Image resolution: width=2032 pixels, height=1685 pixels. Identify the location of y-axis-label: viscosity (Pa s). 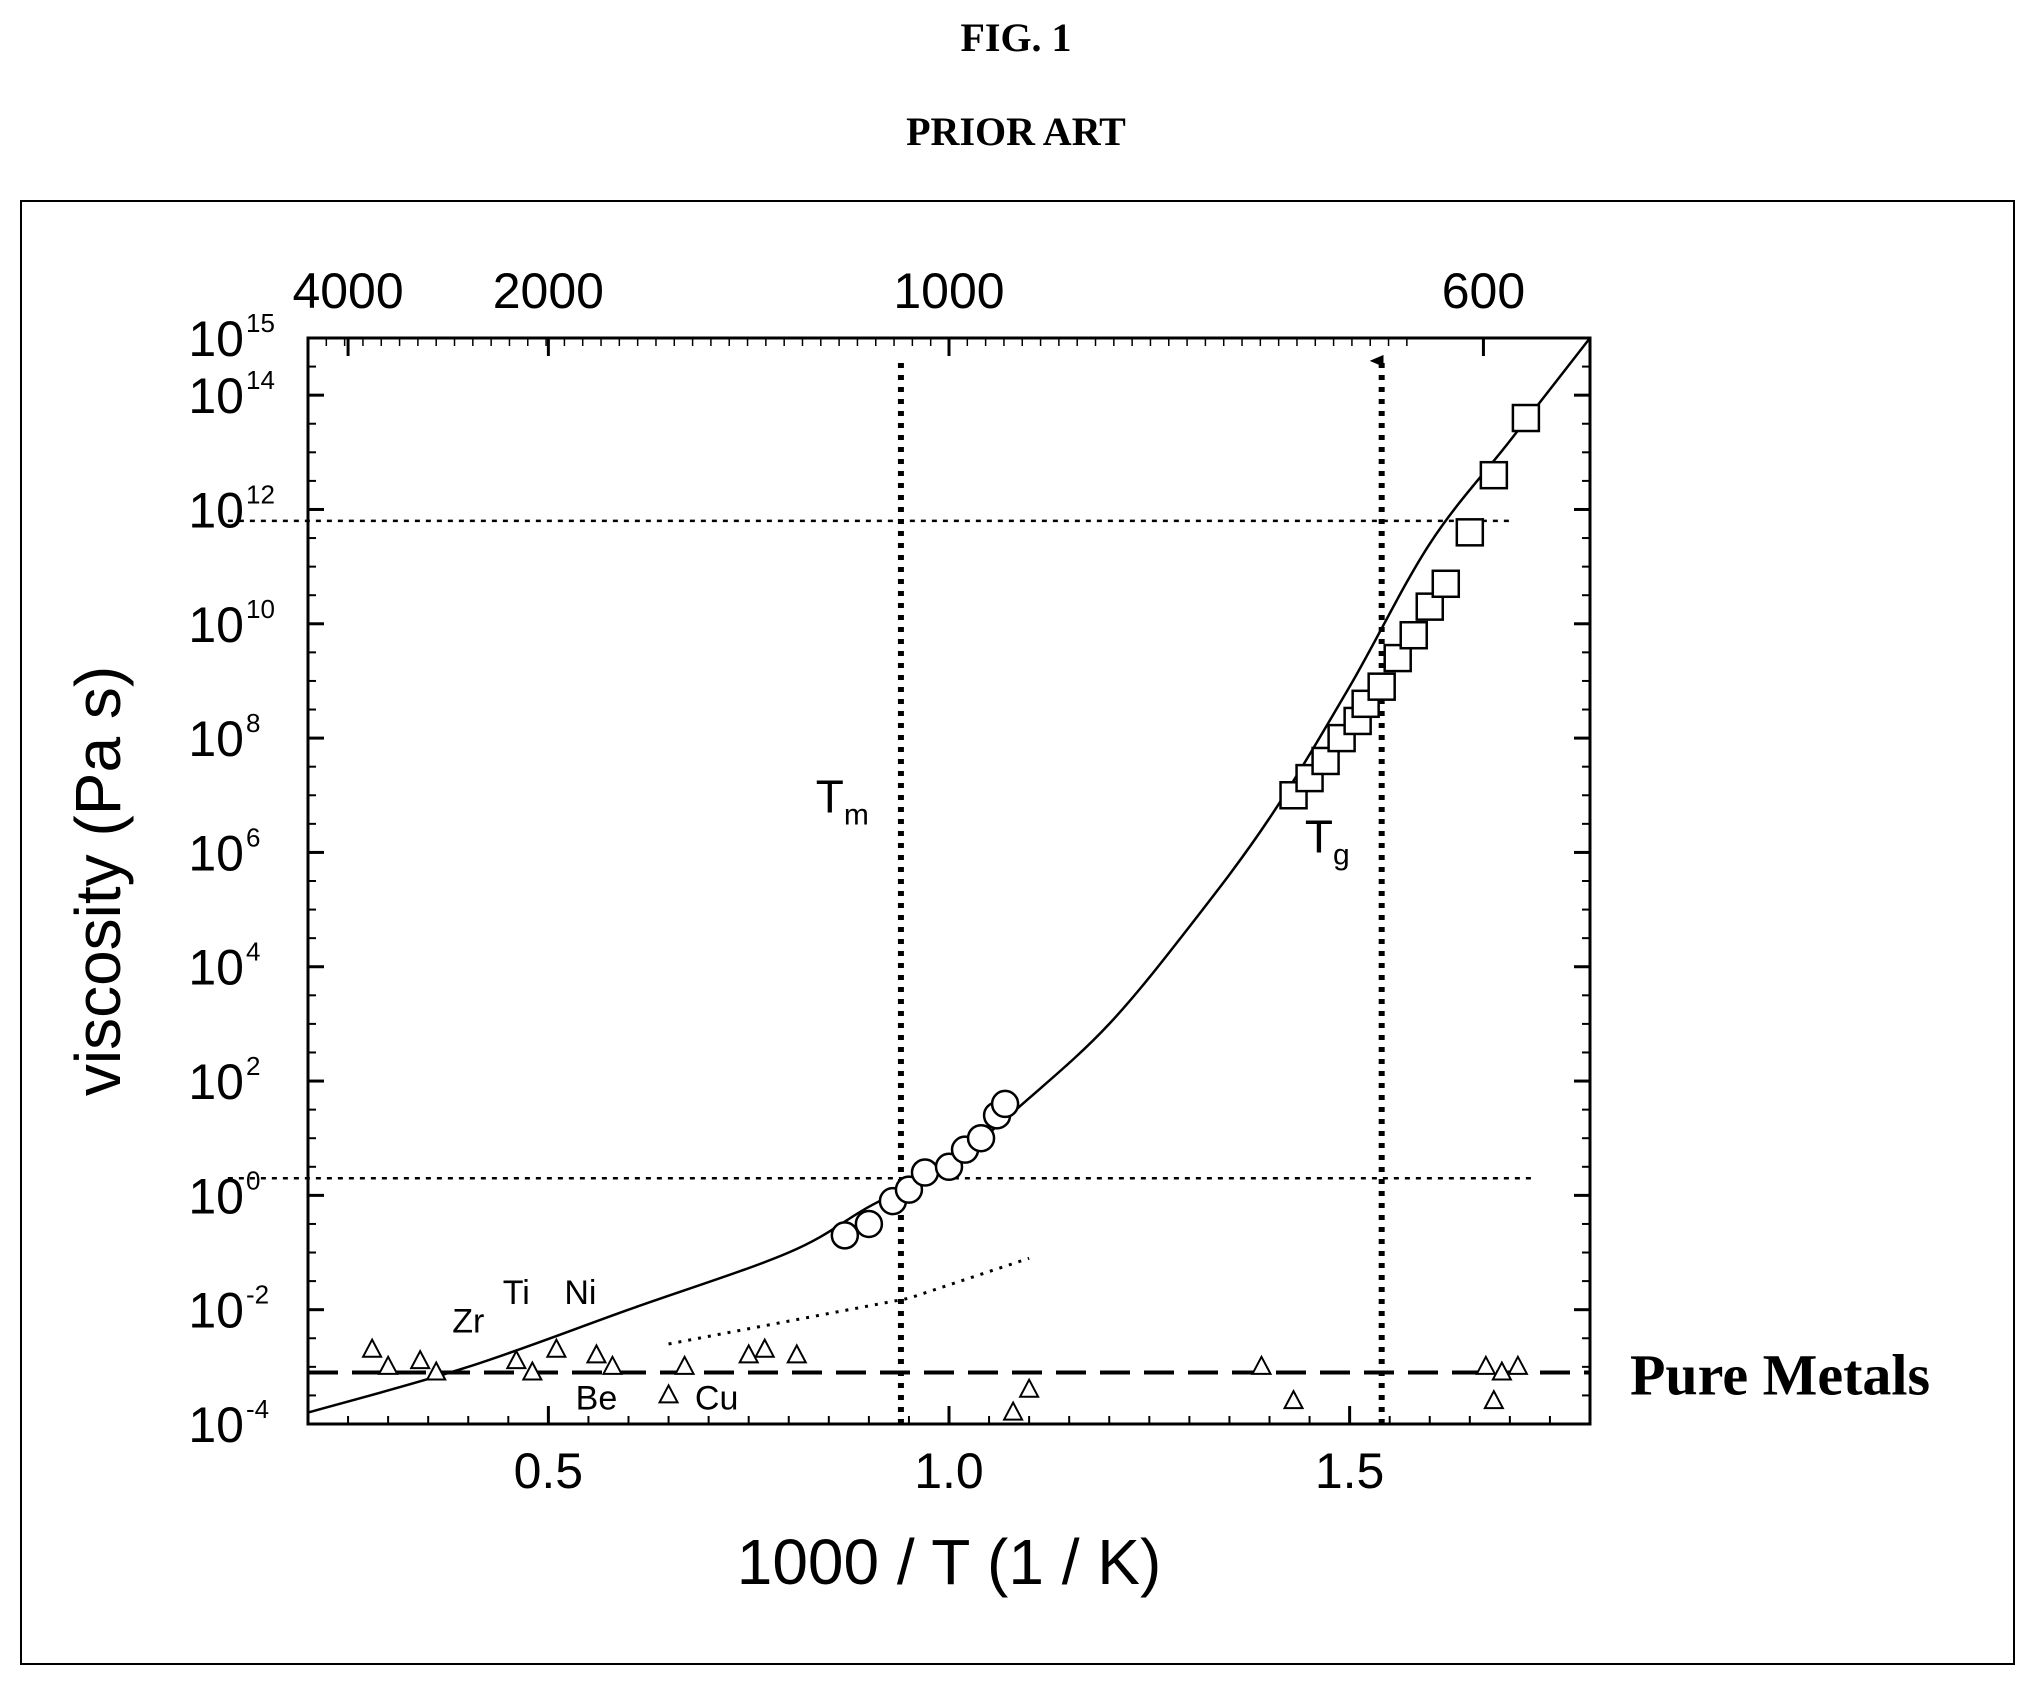
(98, 881).